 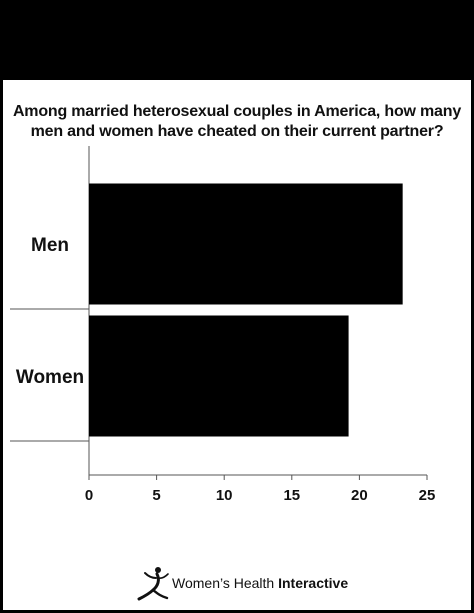 I want to click on runner-figure-icon, so click(x=153, y=584).